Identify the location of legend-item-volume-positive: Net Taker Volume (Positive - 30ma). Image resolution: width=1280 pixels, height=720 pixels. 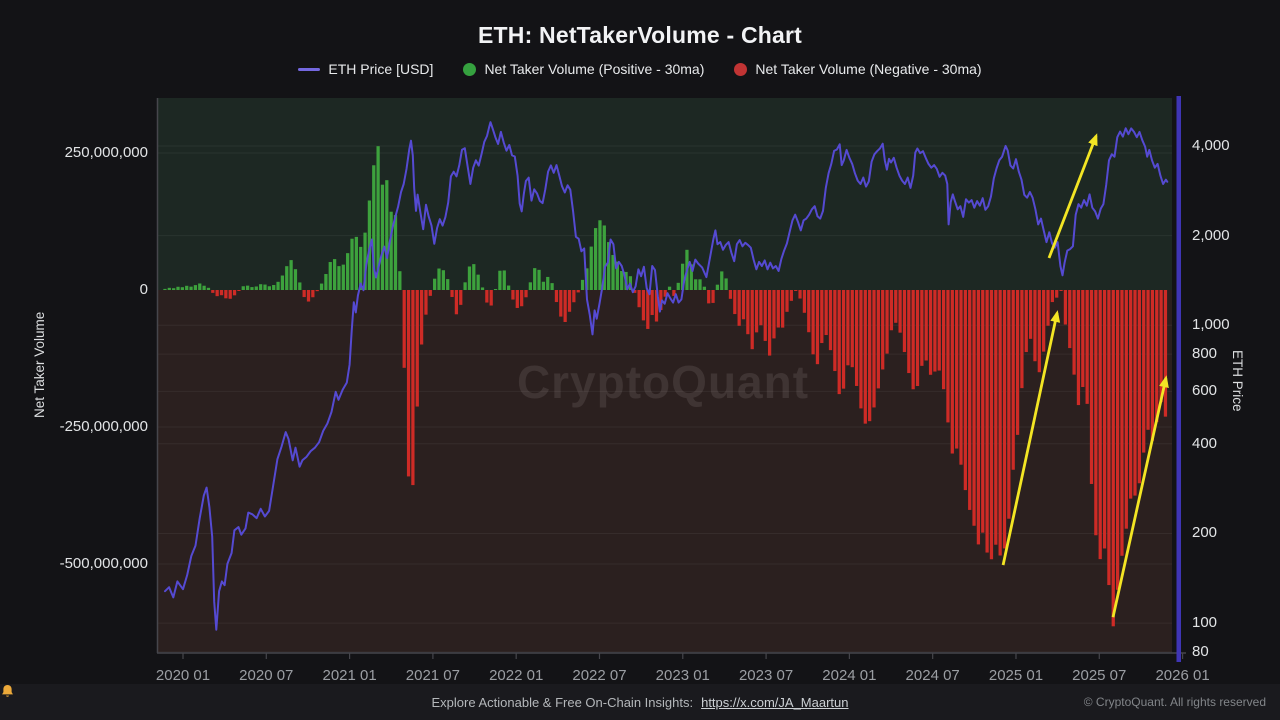
(583, 69).